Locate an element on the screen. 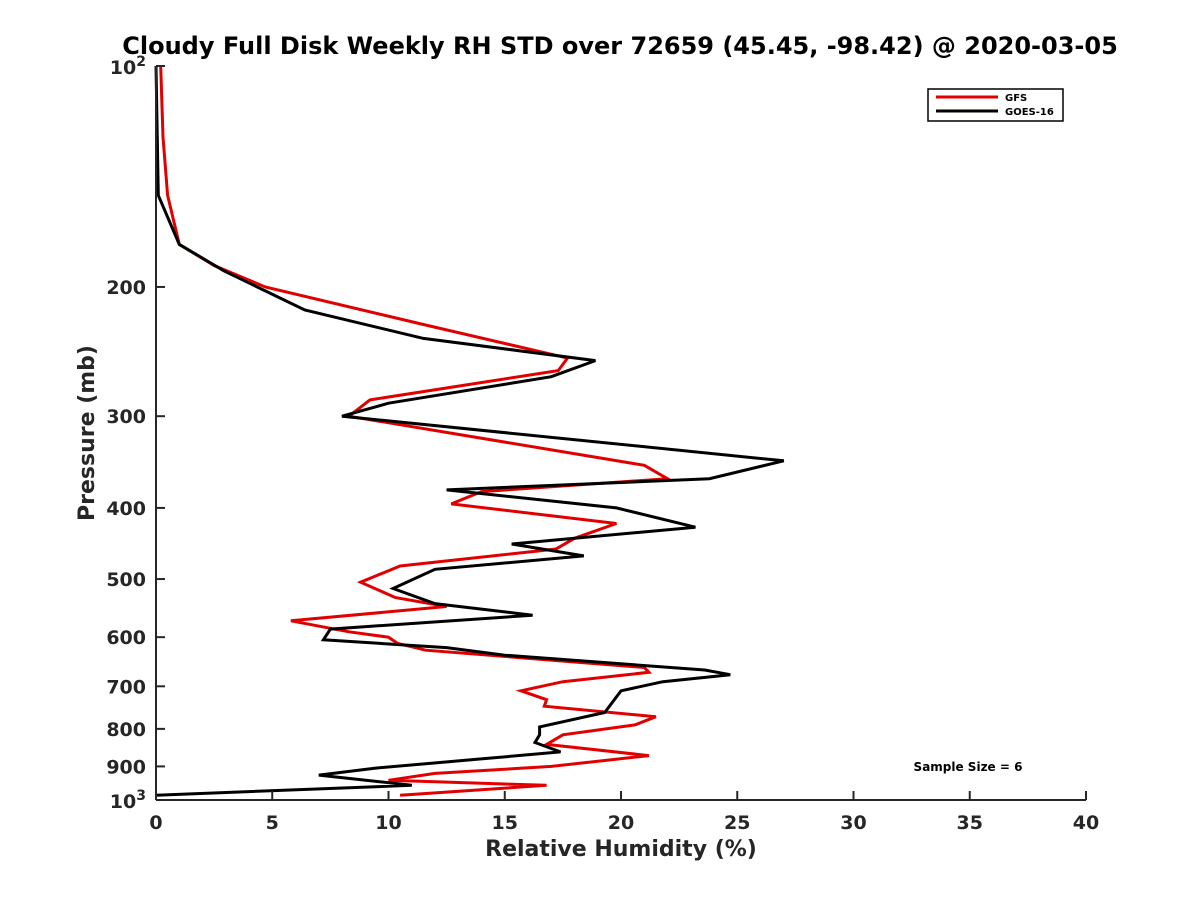 The width and height of the screenshot is (1200, 900). y-axis-label: Pressure (mb) is located at coordinates (87, 433).